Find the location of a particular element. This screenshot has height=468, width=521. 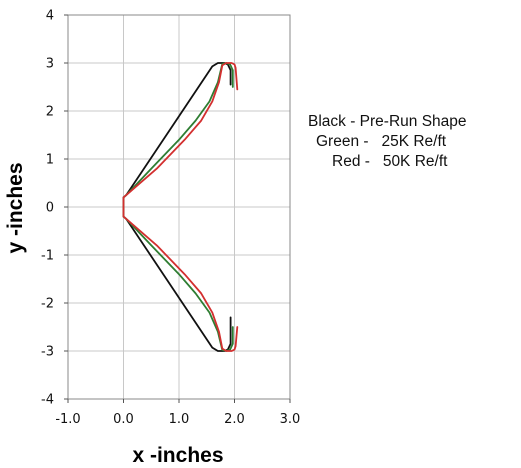

y-axis-label: y -inches is located at coordinates (15, 207).